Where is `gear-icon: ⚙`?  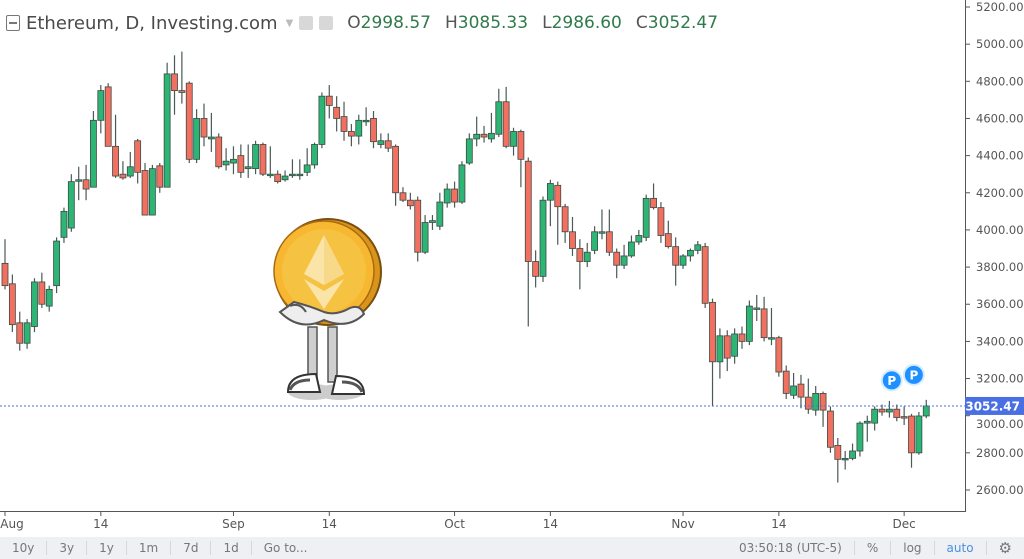
gear-icon: ⚙ is located at coordinates (1005, 548).